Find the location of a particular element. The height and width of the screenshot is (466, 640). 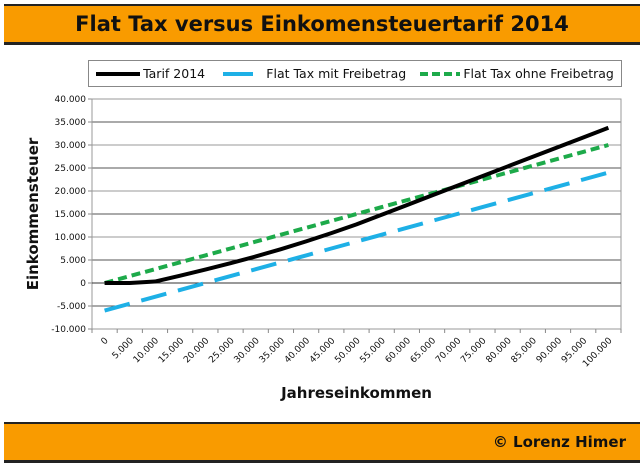

y-tick-label: 35.000 is located at coordinates (71, 123).